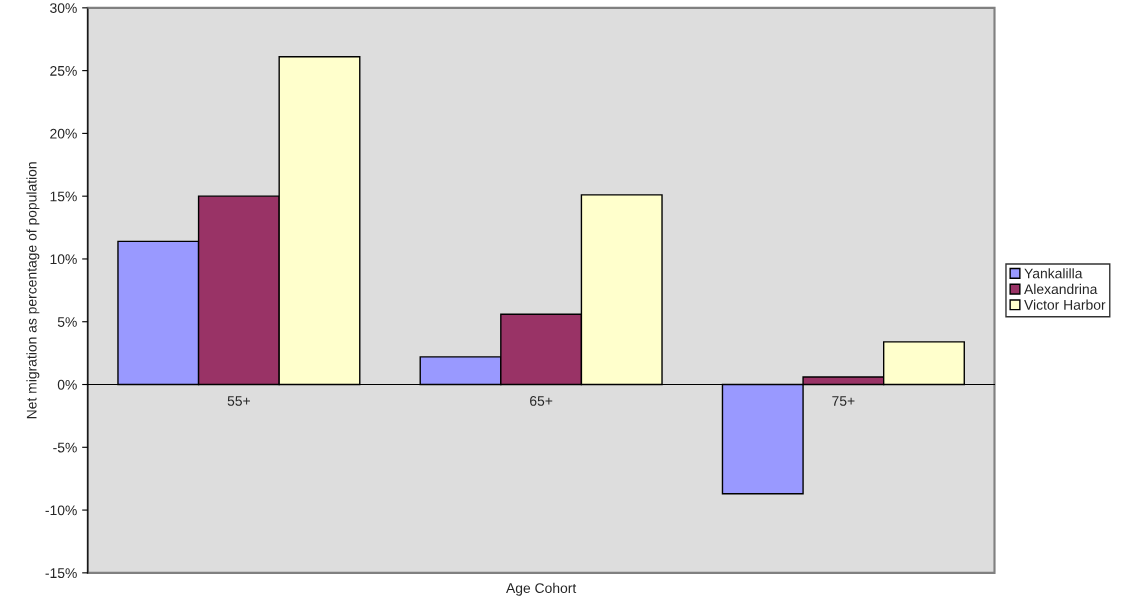  I want to click on y-tick-label: 10%, so click(63, 259).